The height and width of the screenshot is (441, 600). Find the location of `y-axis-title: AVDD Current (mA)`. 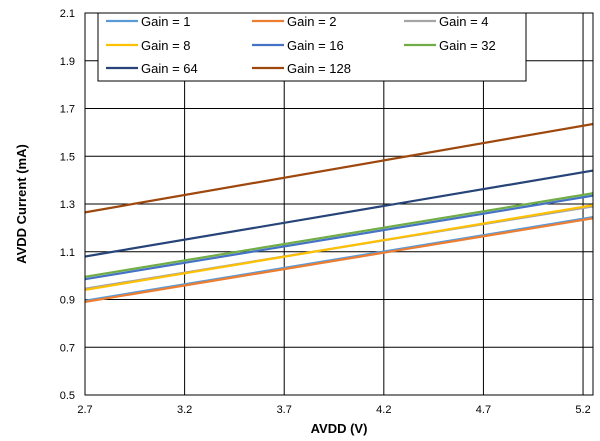

y-axis-title: AVDD Current (mA) is located at coordinates (21, 204).